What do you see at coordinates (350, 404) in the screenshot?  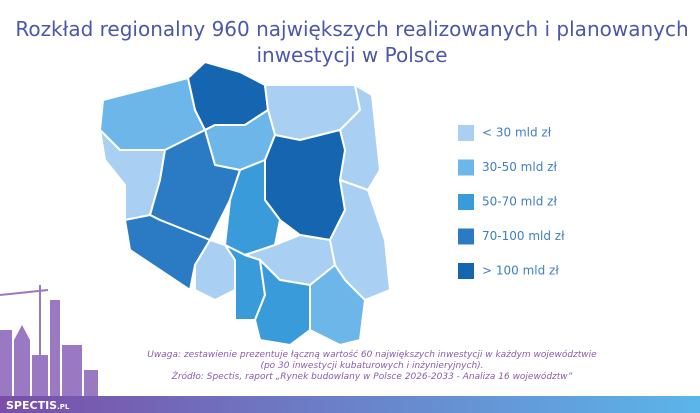 I see `footer-bar` at bounding box center [350, 404].